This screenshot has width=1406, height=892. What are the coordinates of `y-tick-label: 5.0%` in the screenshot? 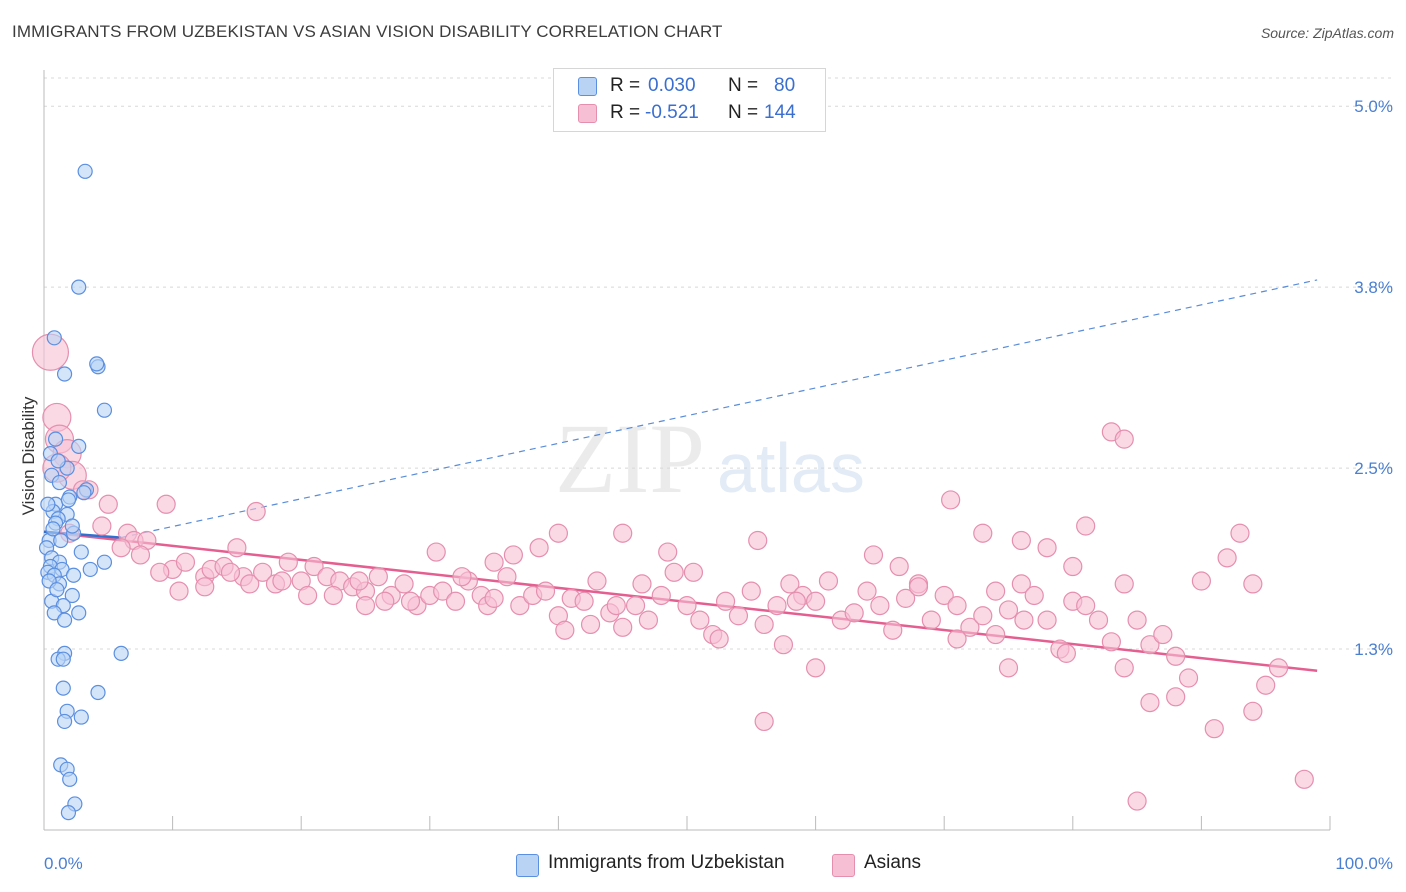 It's located at (1373, 106).